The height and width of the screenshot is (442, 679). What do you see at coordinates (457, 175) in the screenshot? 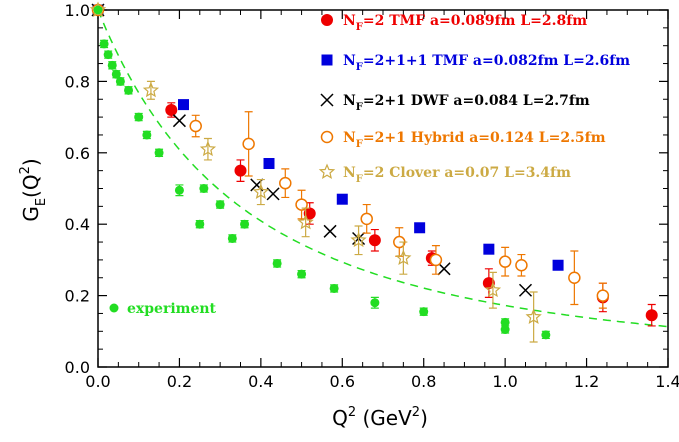
I see `legend-label: NF=2 Clover a=0.07 L=3.4fm` at bounding box center [457, 175].